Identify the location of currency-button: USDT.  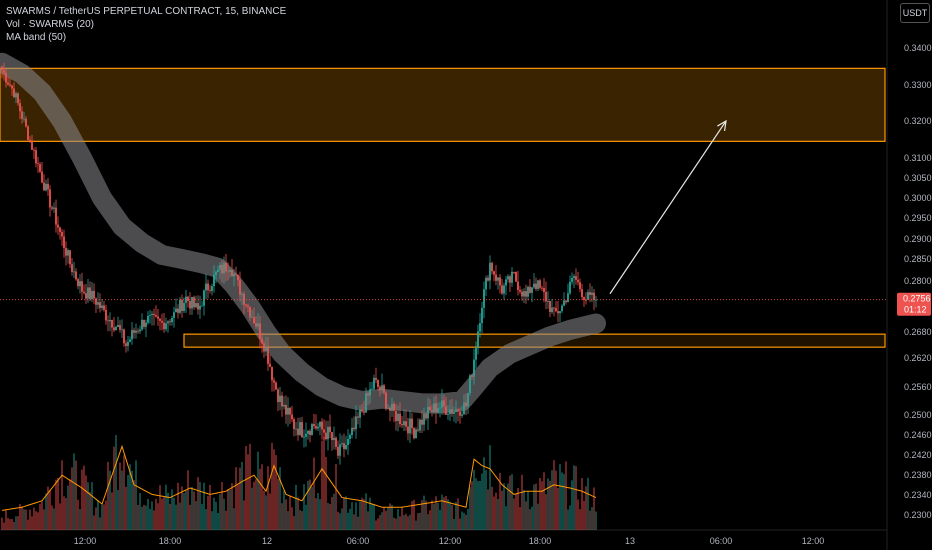
(915, 13).